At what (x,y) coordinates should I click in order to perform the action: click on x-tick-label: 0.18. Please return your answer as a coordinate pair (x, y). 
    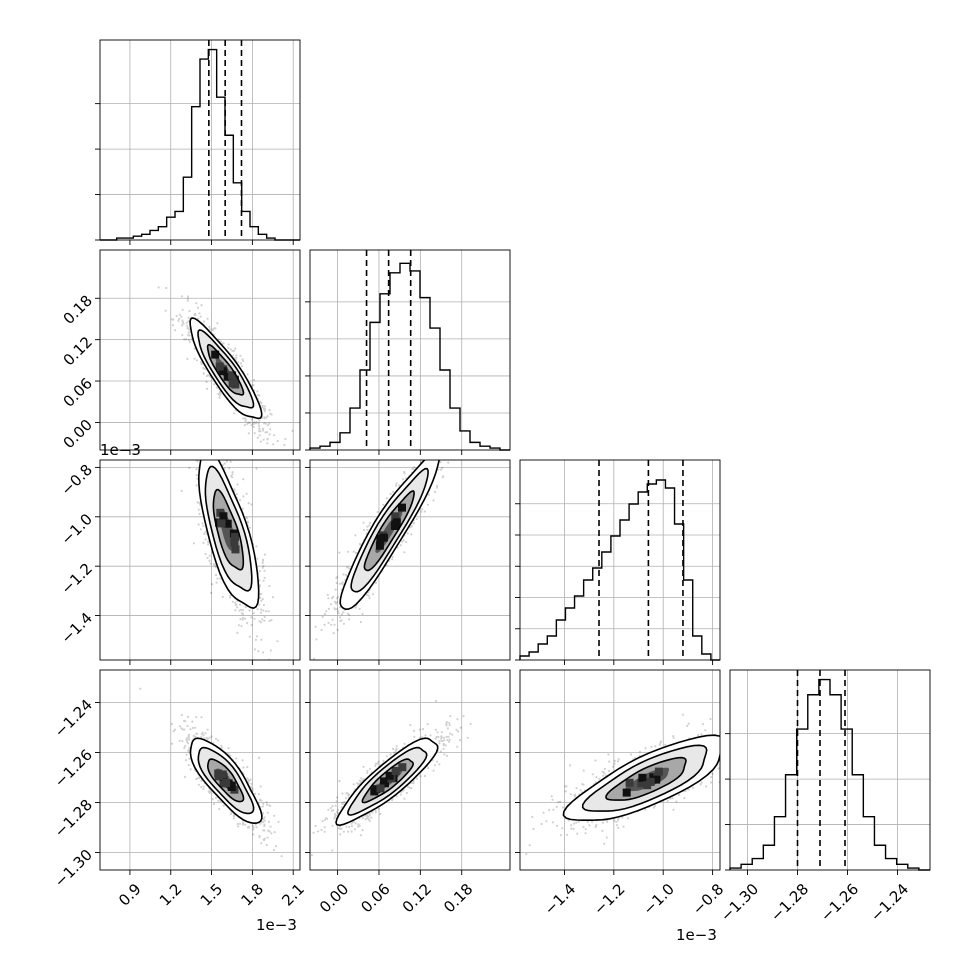
    Looking at the image, I should click on (458, 898).